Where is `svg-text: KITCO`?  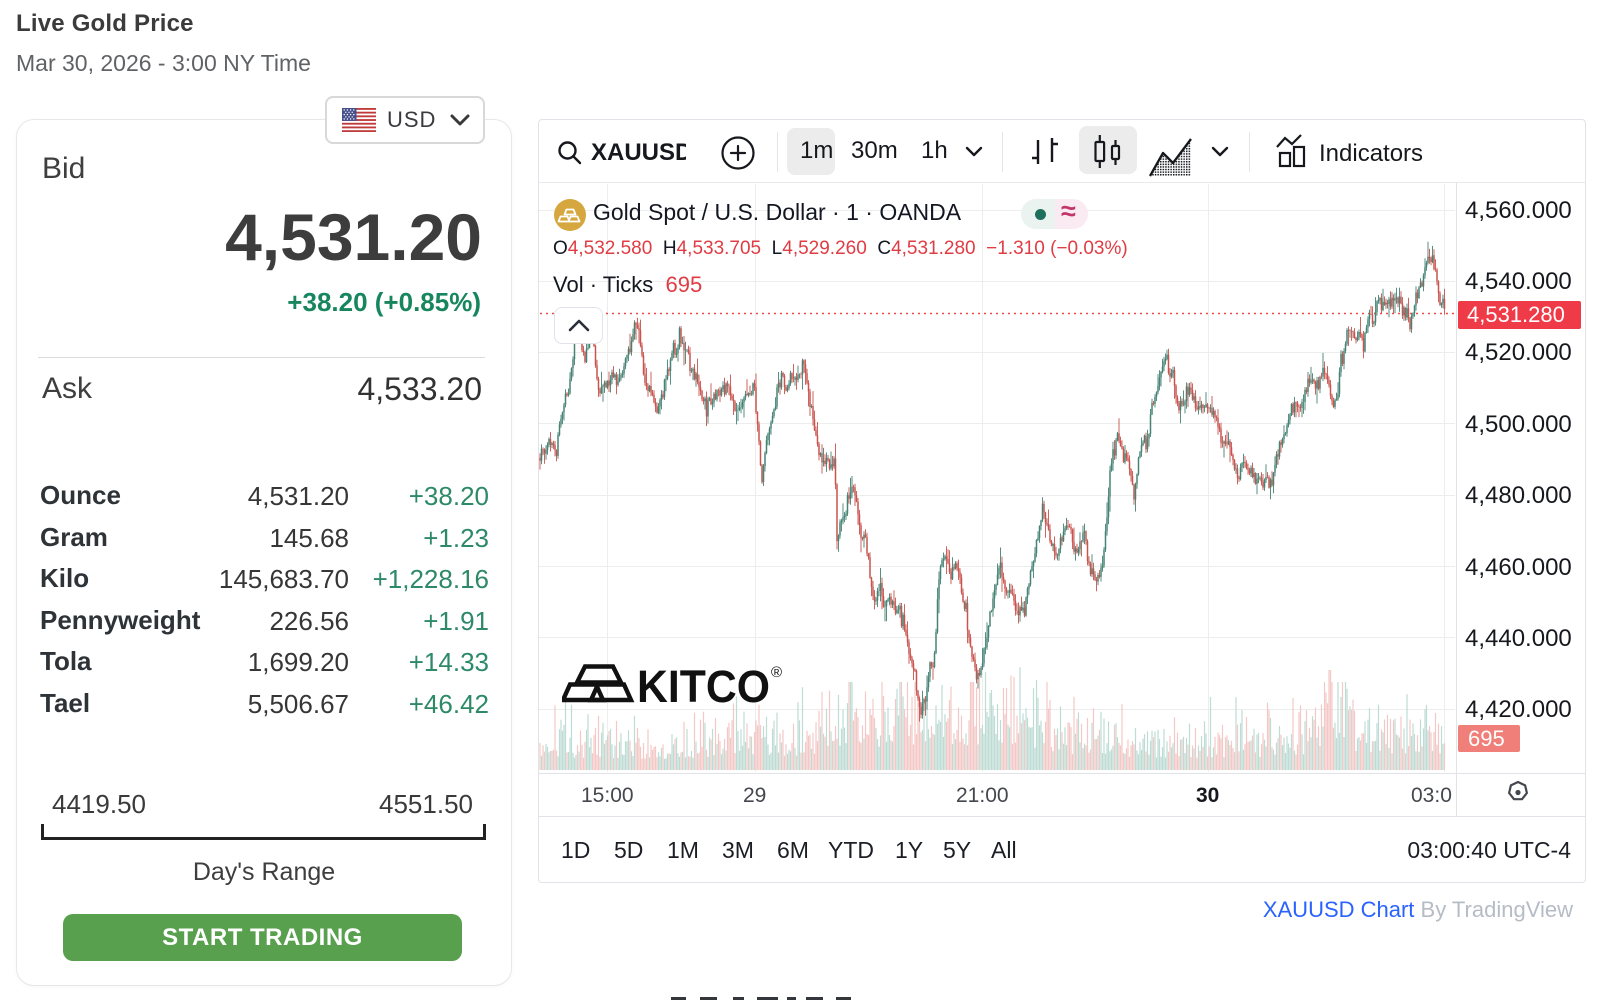 svg-text: KITCO is located at coordinates (703, 685).